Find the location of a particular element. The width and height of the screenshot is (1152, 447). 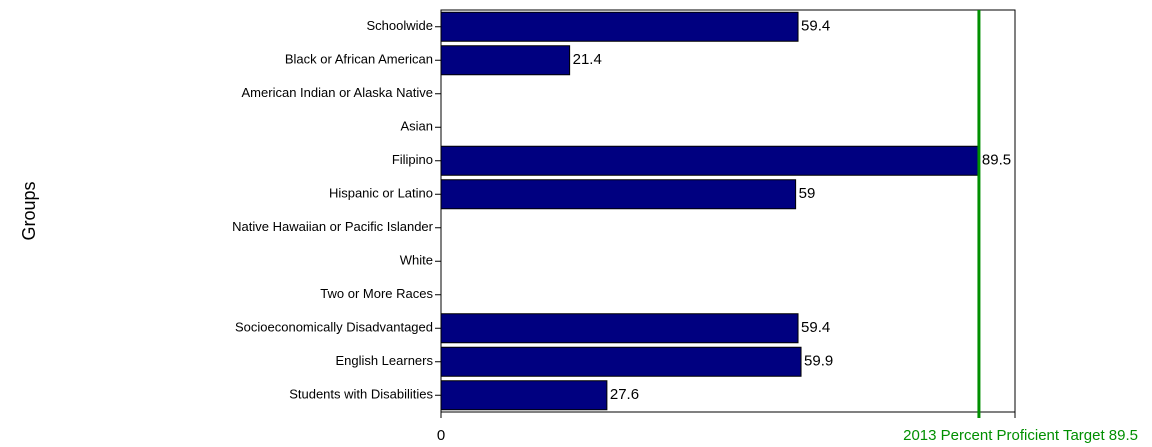

value-label: 59 is located at coordinates (807, 193).